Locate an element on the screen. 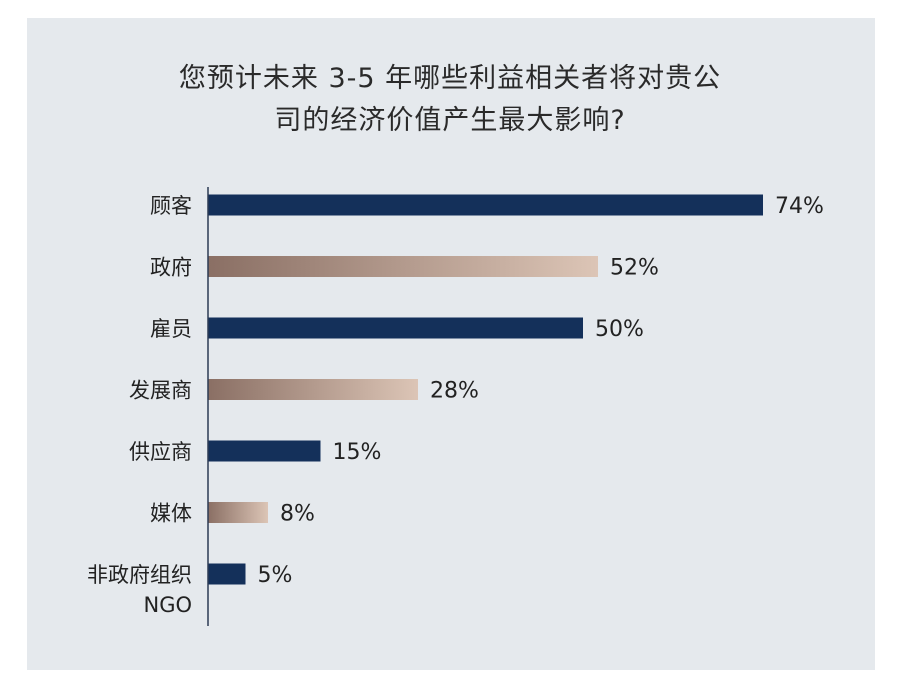 This screenshot has width=900, height=696. category-label-6-line-0: 非政府组织 is located at coordinates (139, 575).